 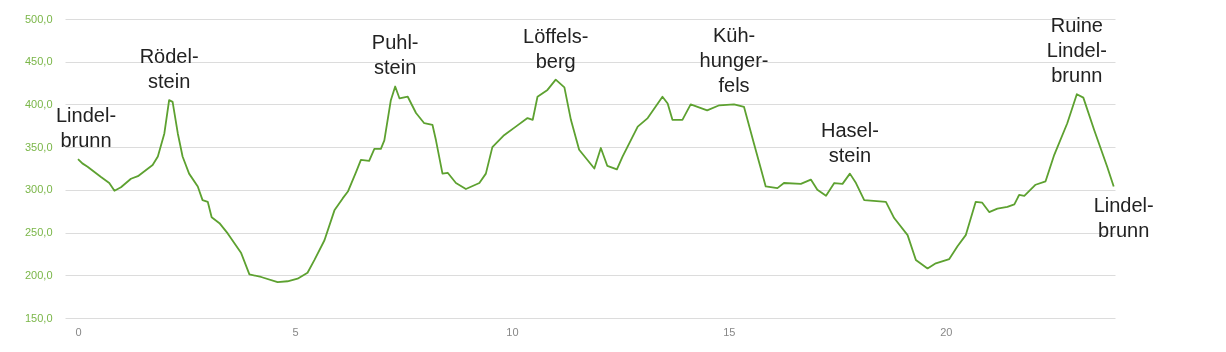 What do you see at coordinates (169, 69) in the screenshot?
I see `annotation: Rödel- stein` at bounding box center [169, 69].